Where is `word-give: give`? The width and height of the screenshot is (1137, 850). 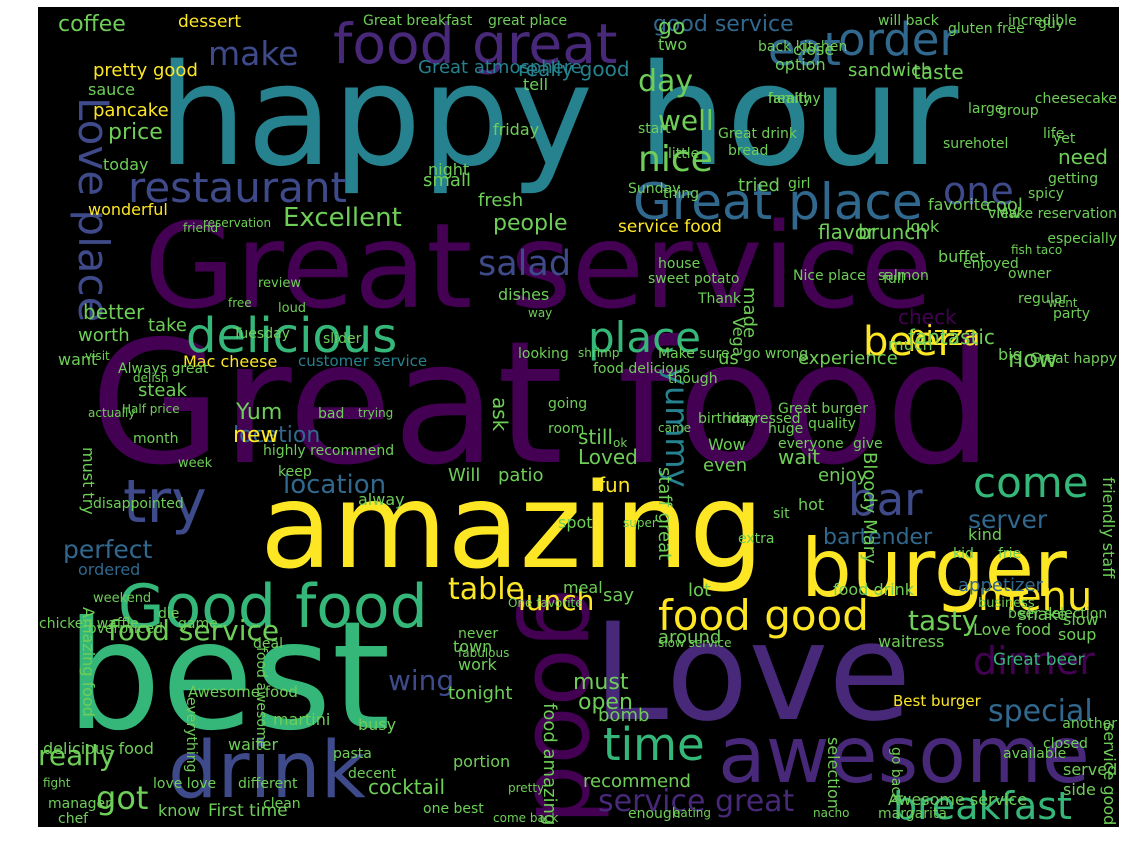 word-give: give is located at coordinates (868, 444).